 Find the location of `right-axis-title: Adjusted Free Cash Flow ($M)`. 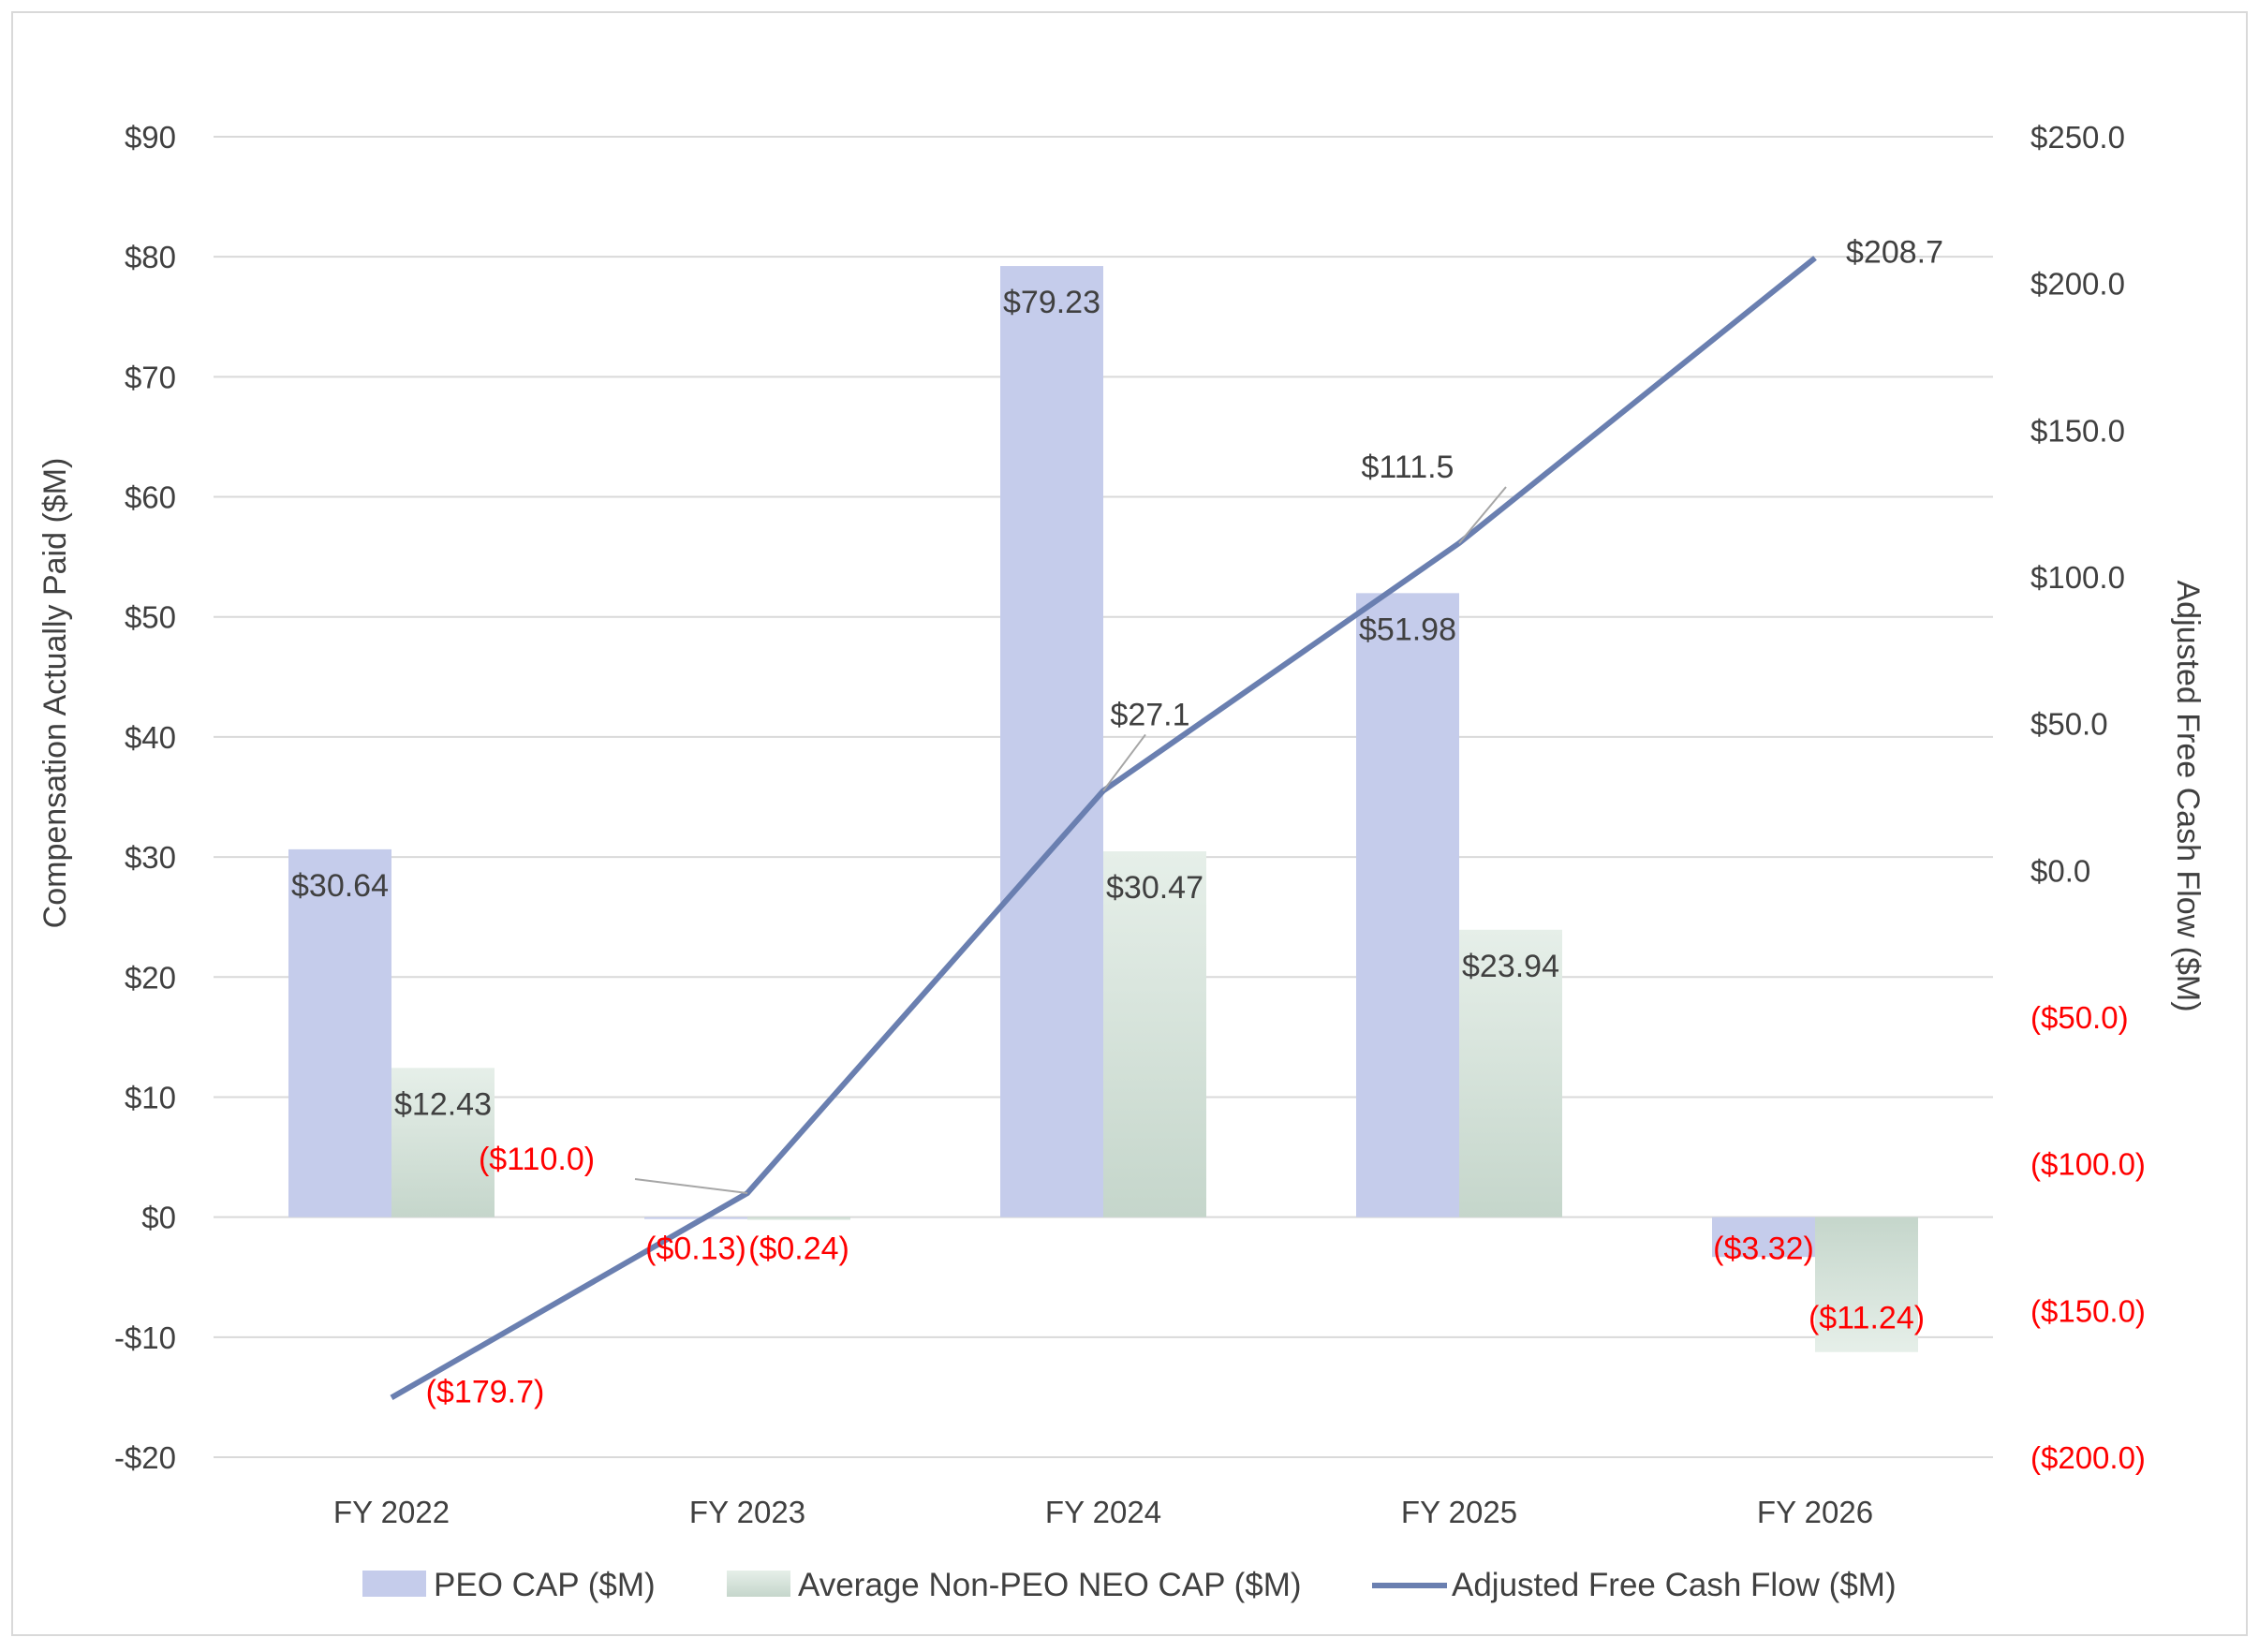

right-axis-title: Adjusted Free Cash Flow ($M) is located at coordinates (2188, 795).